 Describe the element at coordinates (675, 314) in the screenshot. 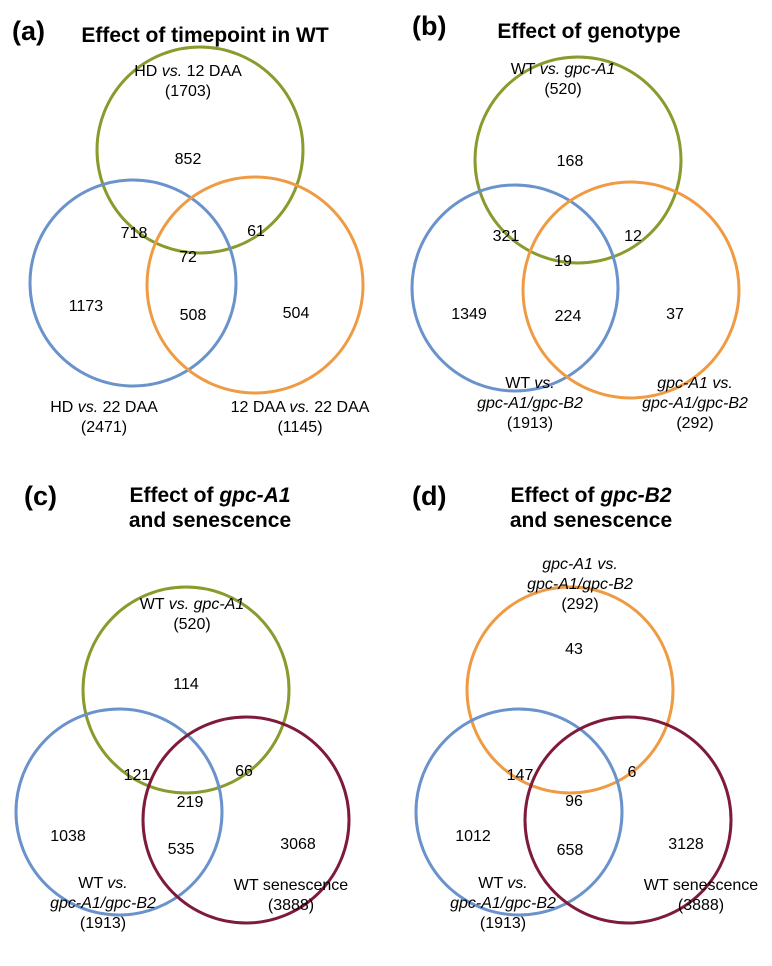

I see `region-count-right-only: 37` at that location.